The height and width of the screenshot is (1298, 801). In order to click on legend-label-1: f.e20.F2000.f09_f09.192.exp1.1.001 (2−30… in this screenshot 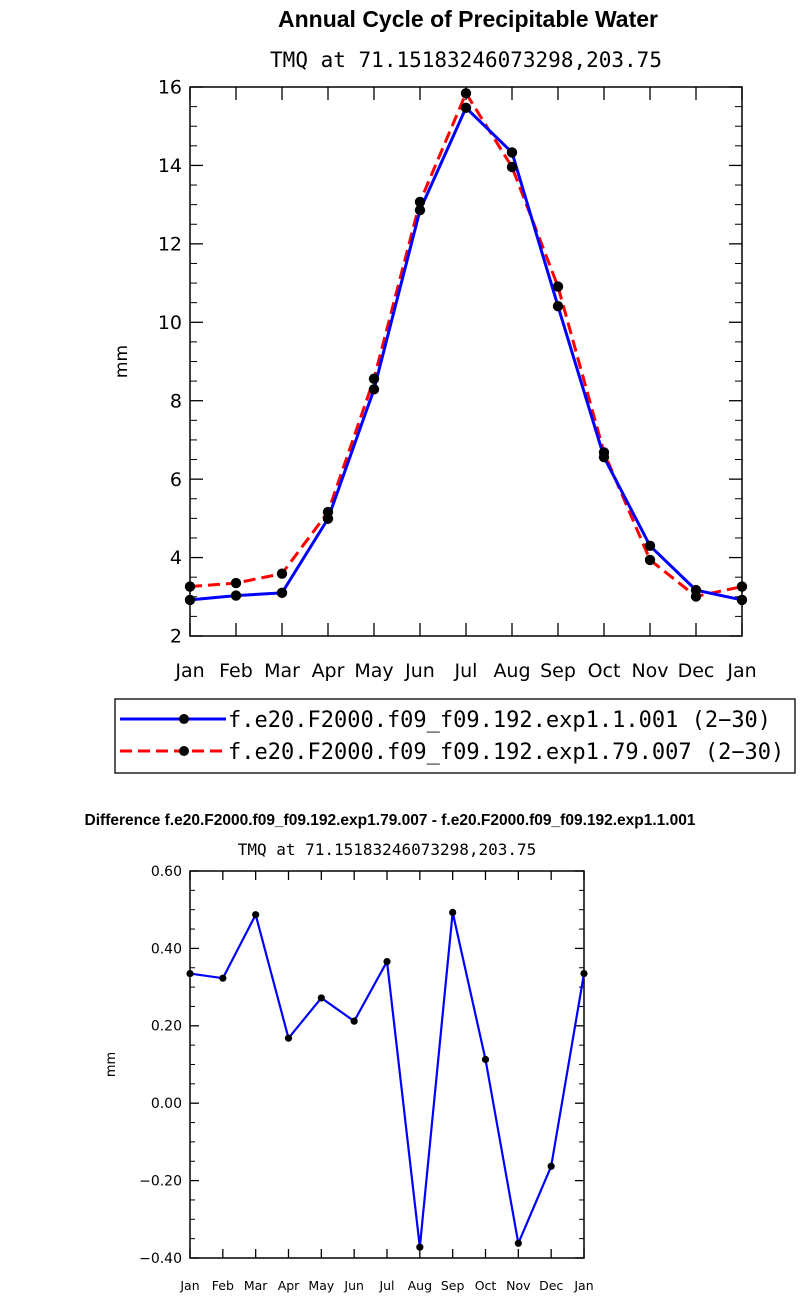, I will do `click(499, 720)`.